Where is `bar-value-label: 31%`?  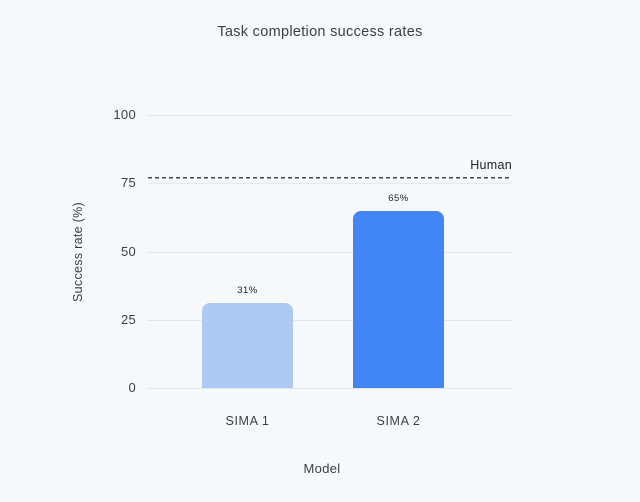
bar-value-label: 31% is located at coordinates (247, 291).